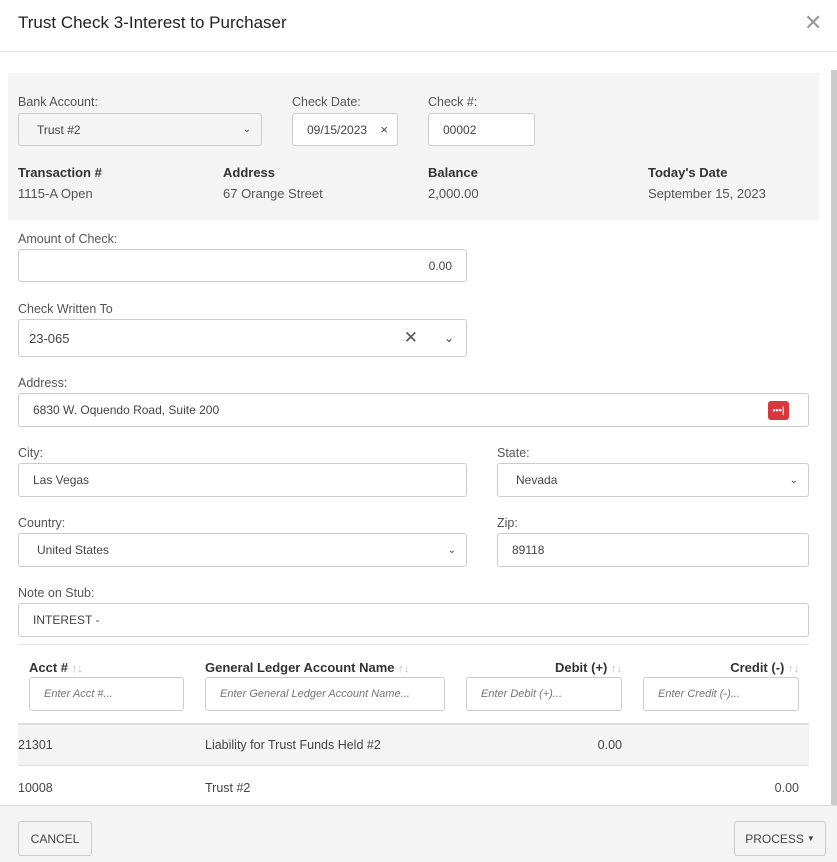 This screenshot has height=862, width=837. What do you see at coordinates (30, 453) in the screenshot?
I see `city-label: City:` at bounding box center [30, 453].